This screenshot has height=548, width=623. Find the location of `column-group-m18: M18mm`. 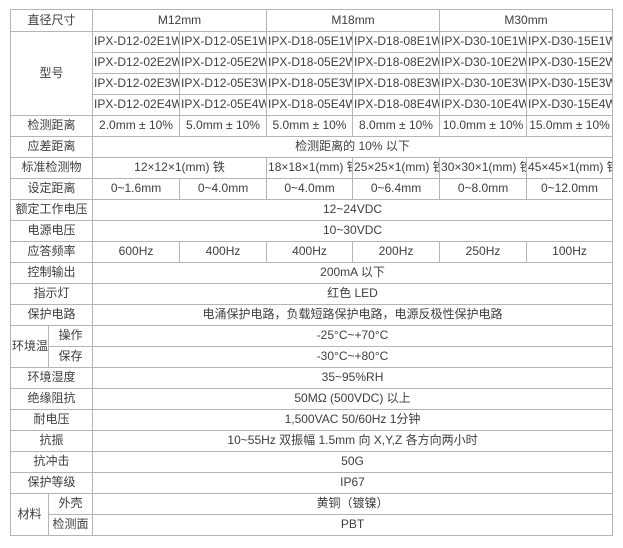

column-group-m18: M18mm is located at coordinates (353, 20).